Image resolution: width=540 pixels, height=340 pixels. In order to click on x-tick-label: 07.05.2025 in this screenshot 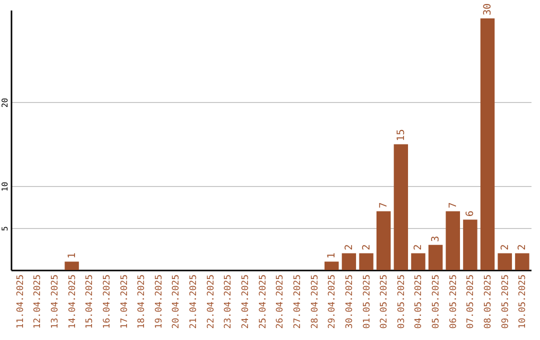, I will do `click(471, 301)`.